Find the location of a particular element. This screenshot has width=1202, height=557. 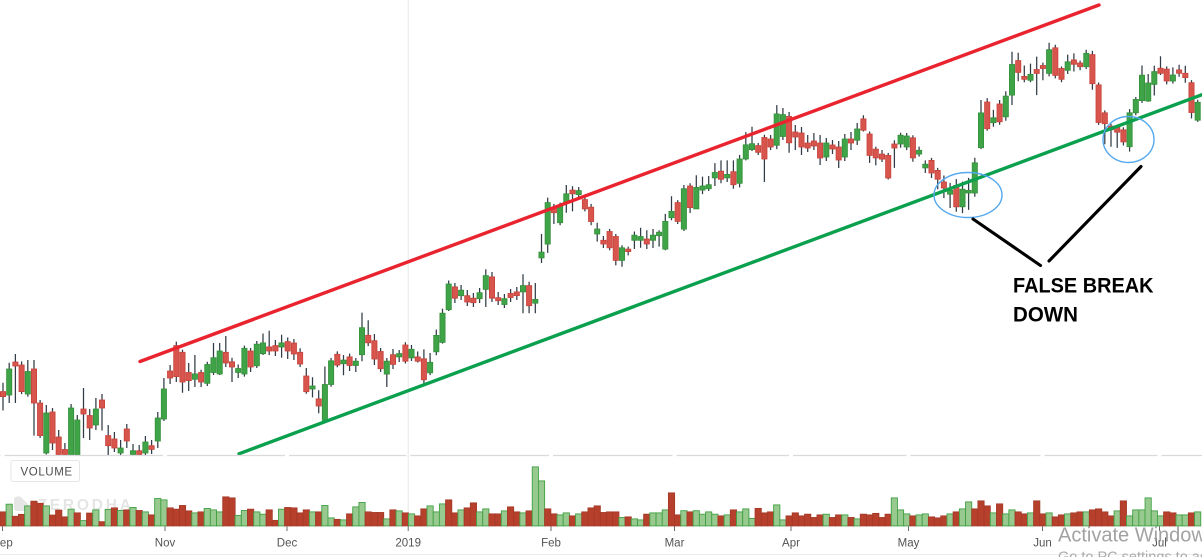

svg-text: Go to PC settings to activate is located at coordinates (1130, 553).